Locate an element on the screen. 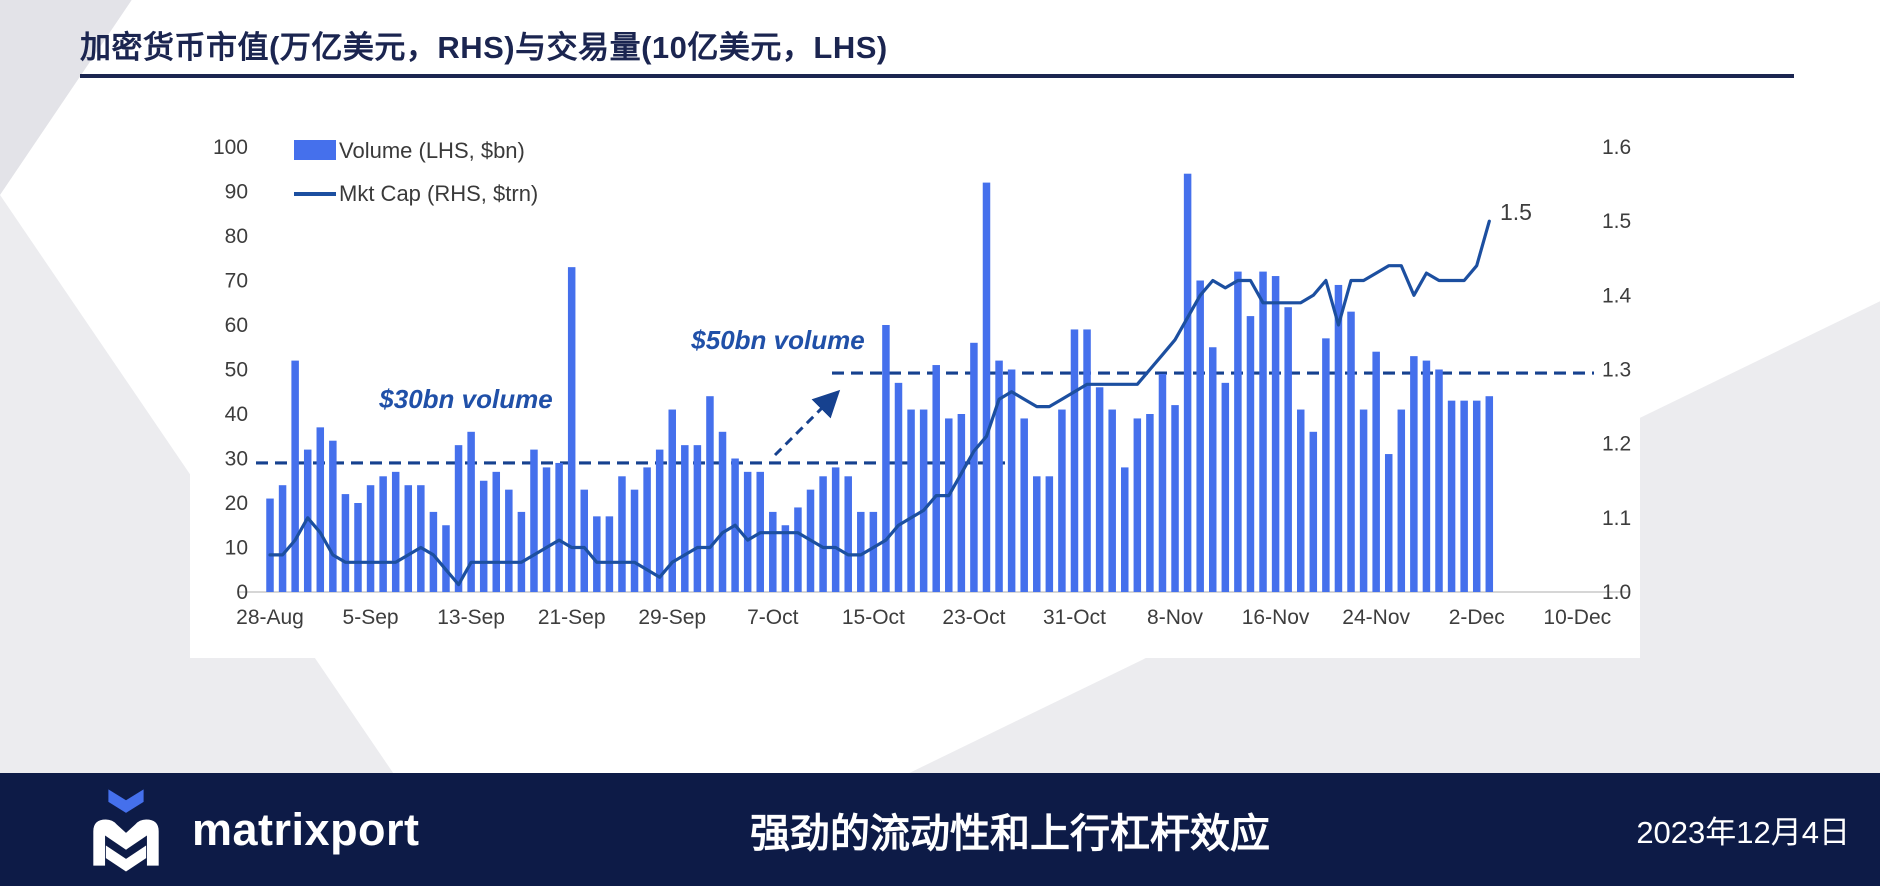 The width and height of the screenshot is (1880, 886). svg-text: $30bn volume is located at coordinates (465, 399).